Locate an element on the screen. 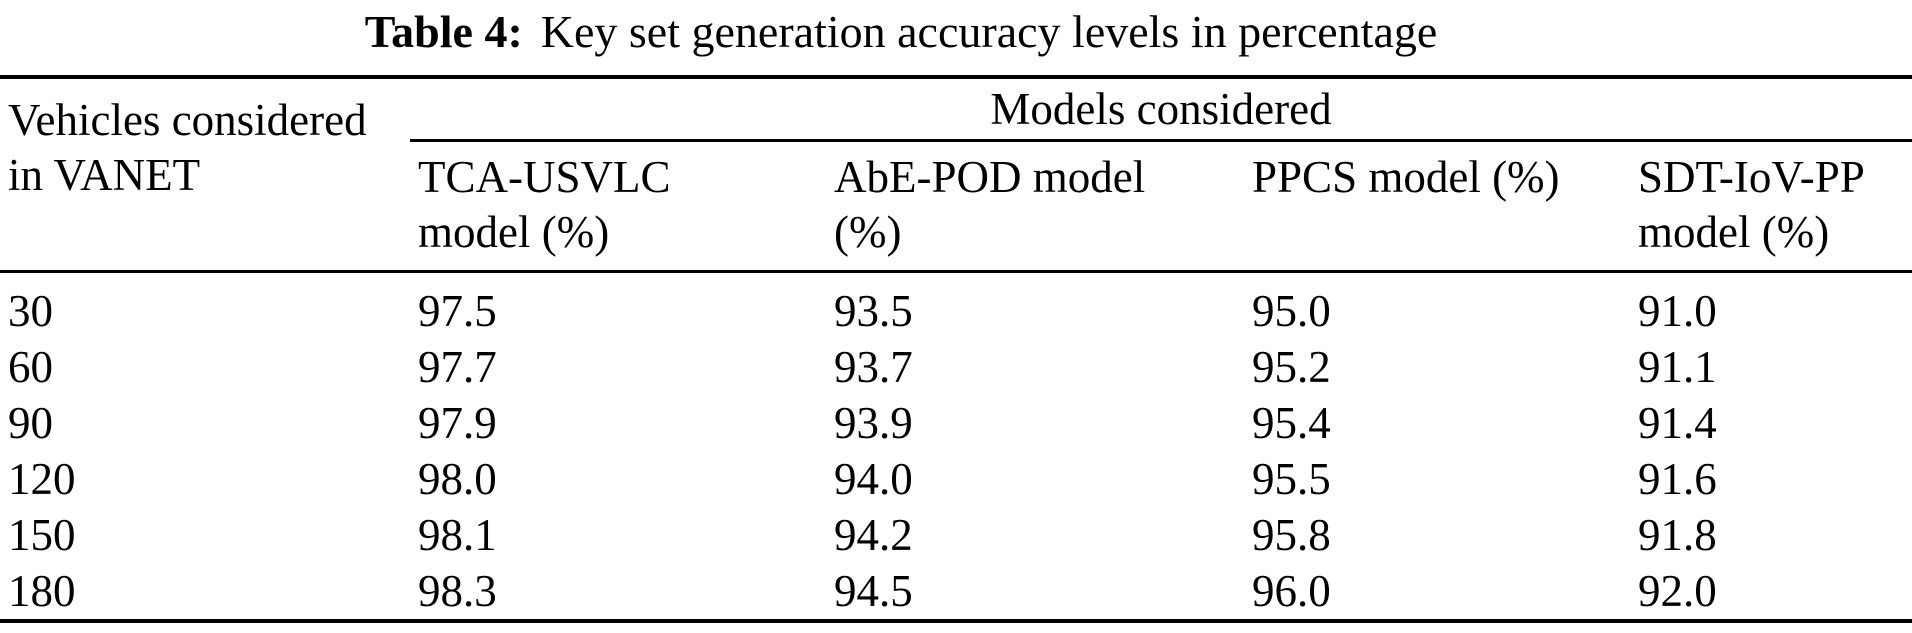 The height and width of the screenshot is (633, 1912). col-header-abe-pod-line1: AbE-POD model is located at coordinates (990, 177).